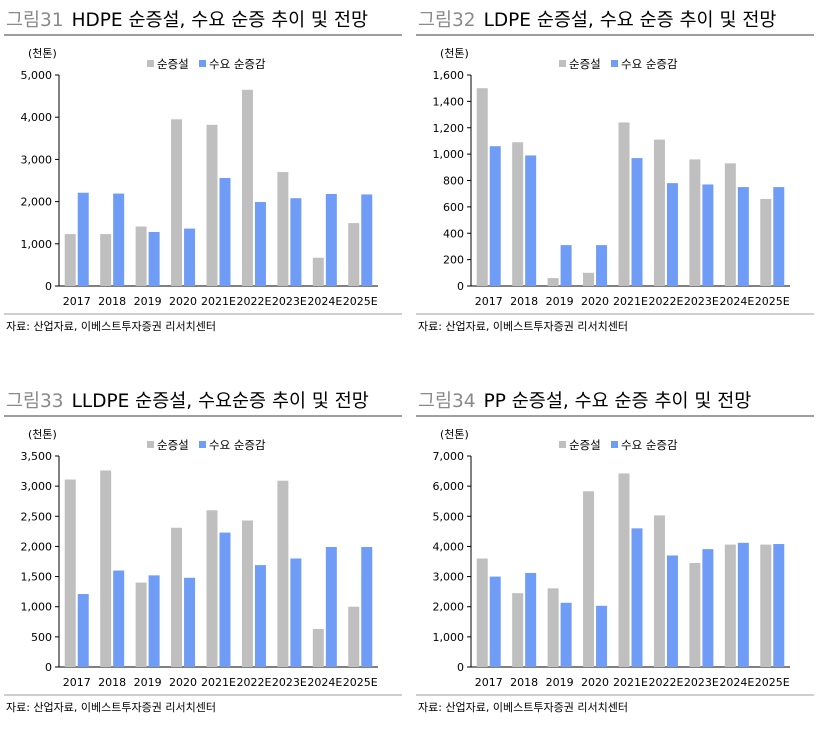  I want to click on y-tick-label: 2,500, so click(37, 516).